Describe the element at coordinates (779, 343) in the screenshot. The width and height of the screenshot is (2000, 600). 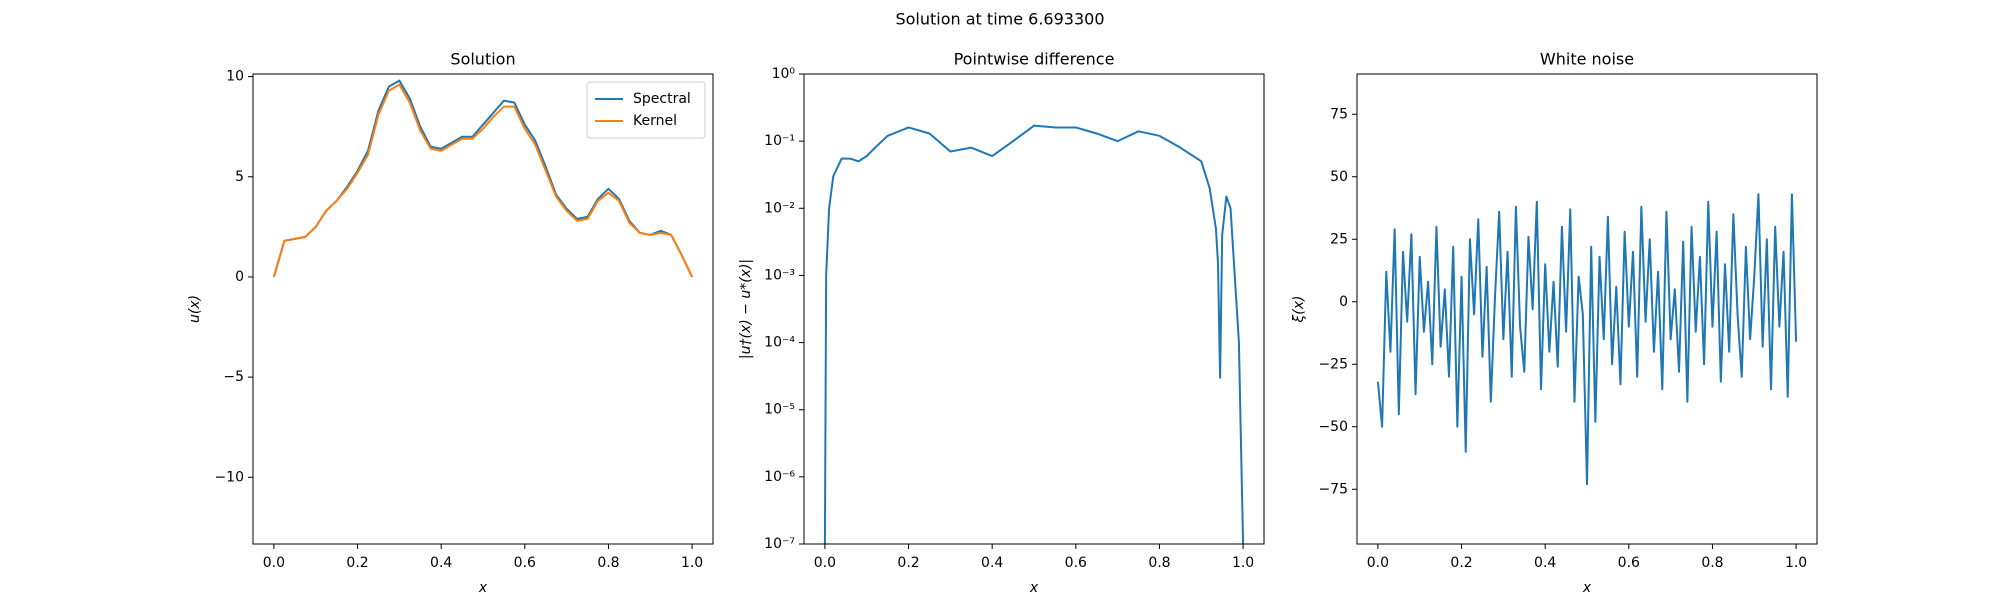
I see `y-tick-label: 10⁻⁴` at that location.